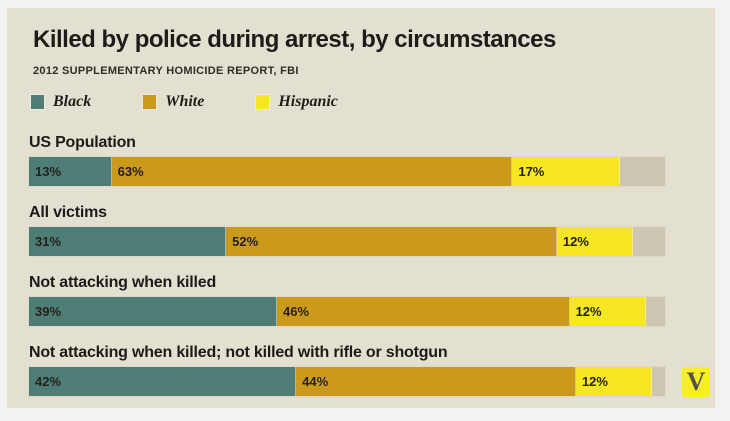 The image size is (730, 421). I want to click on chart-source: 2012 SUPPLEMENTARY HOMICIDE REPORT, FBI, so click(166, 71).